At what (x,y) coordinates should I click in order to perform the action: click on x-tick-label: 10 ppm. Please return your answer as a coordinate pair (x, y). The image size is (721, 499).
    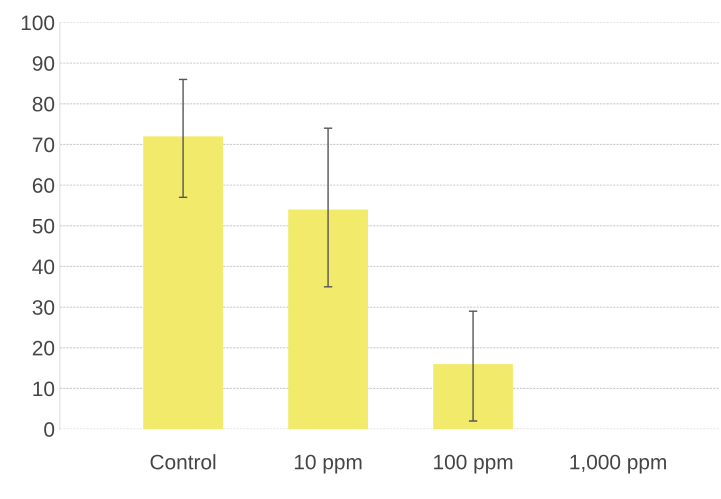
    Looking at the image, I should click on (328, 464).